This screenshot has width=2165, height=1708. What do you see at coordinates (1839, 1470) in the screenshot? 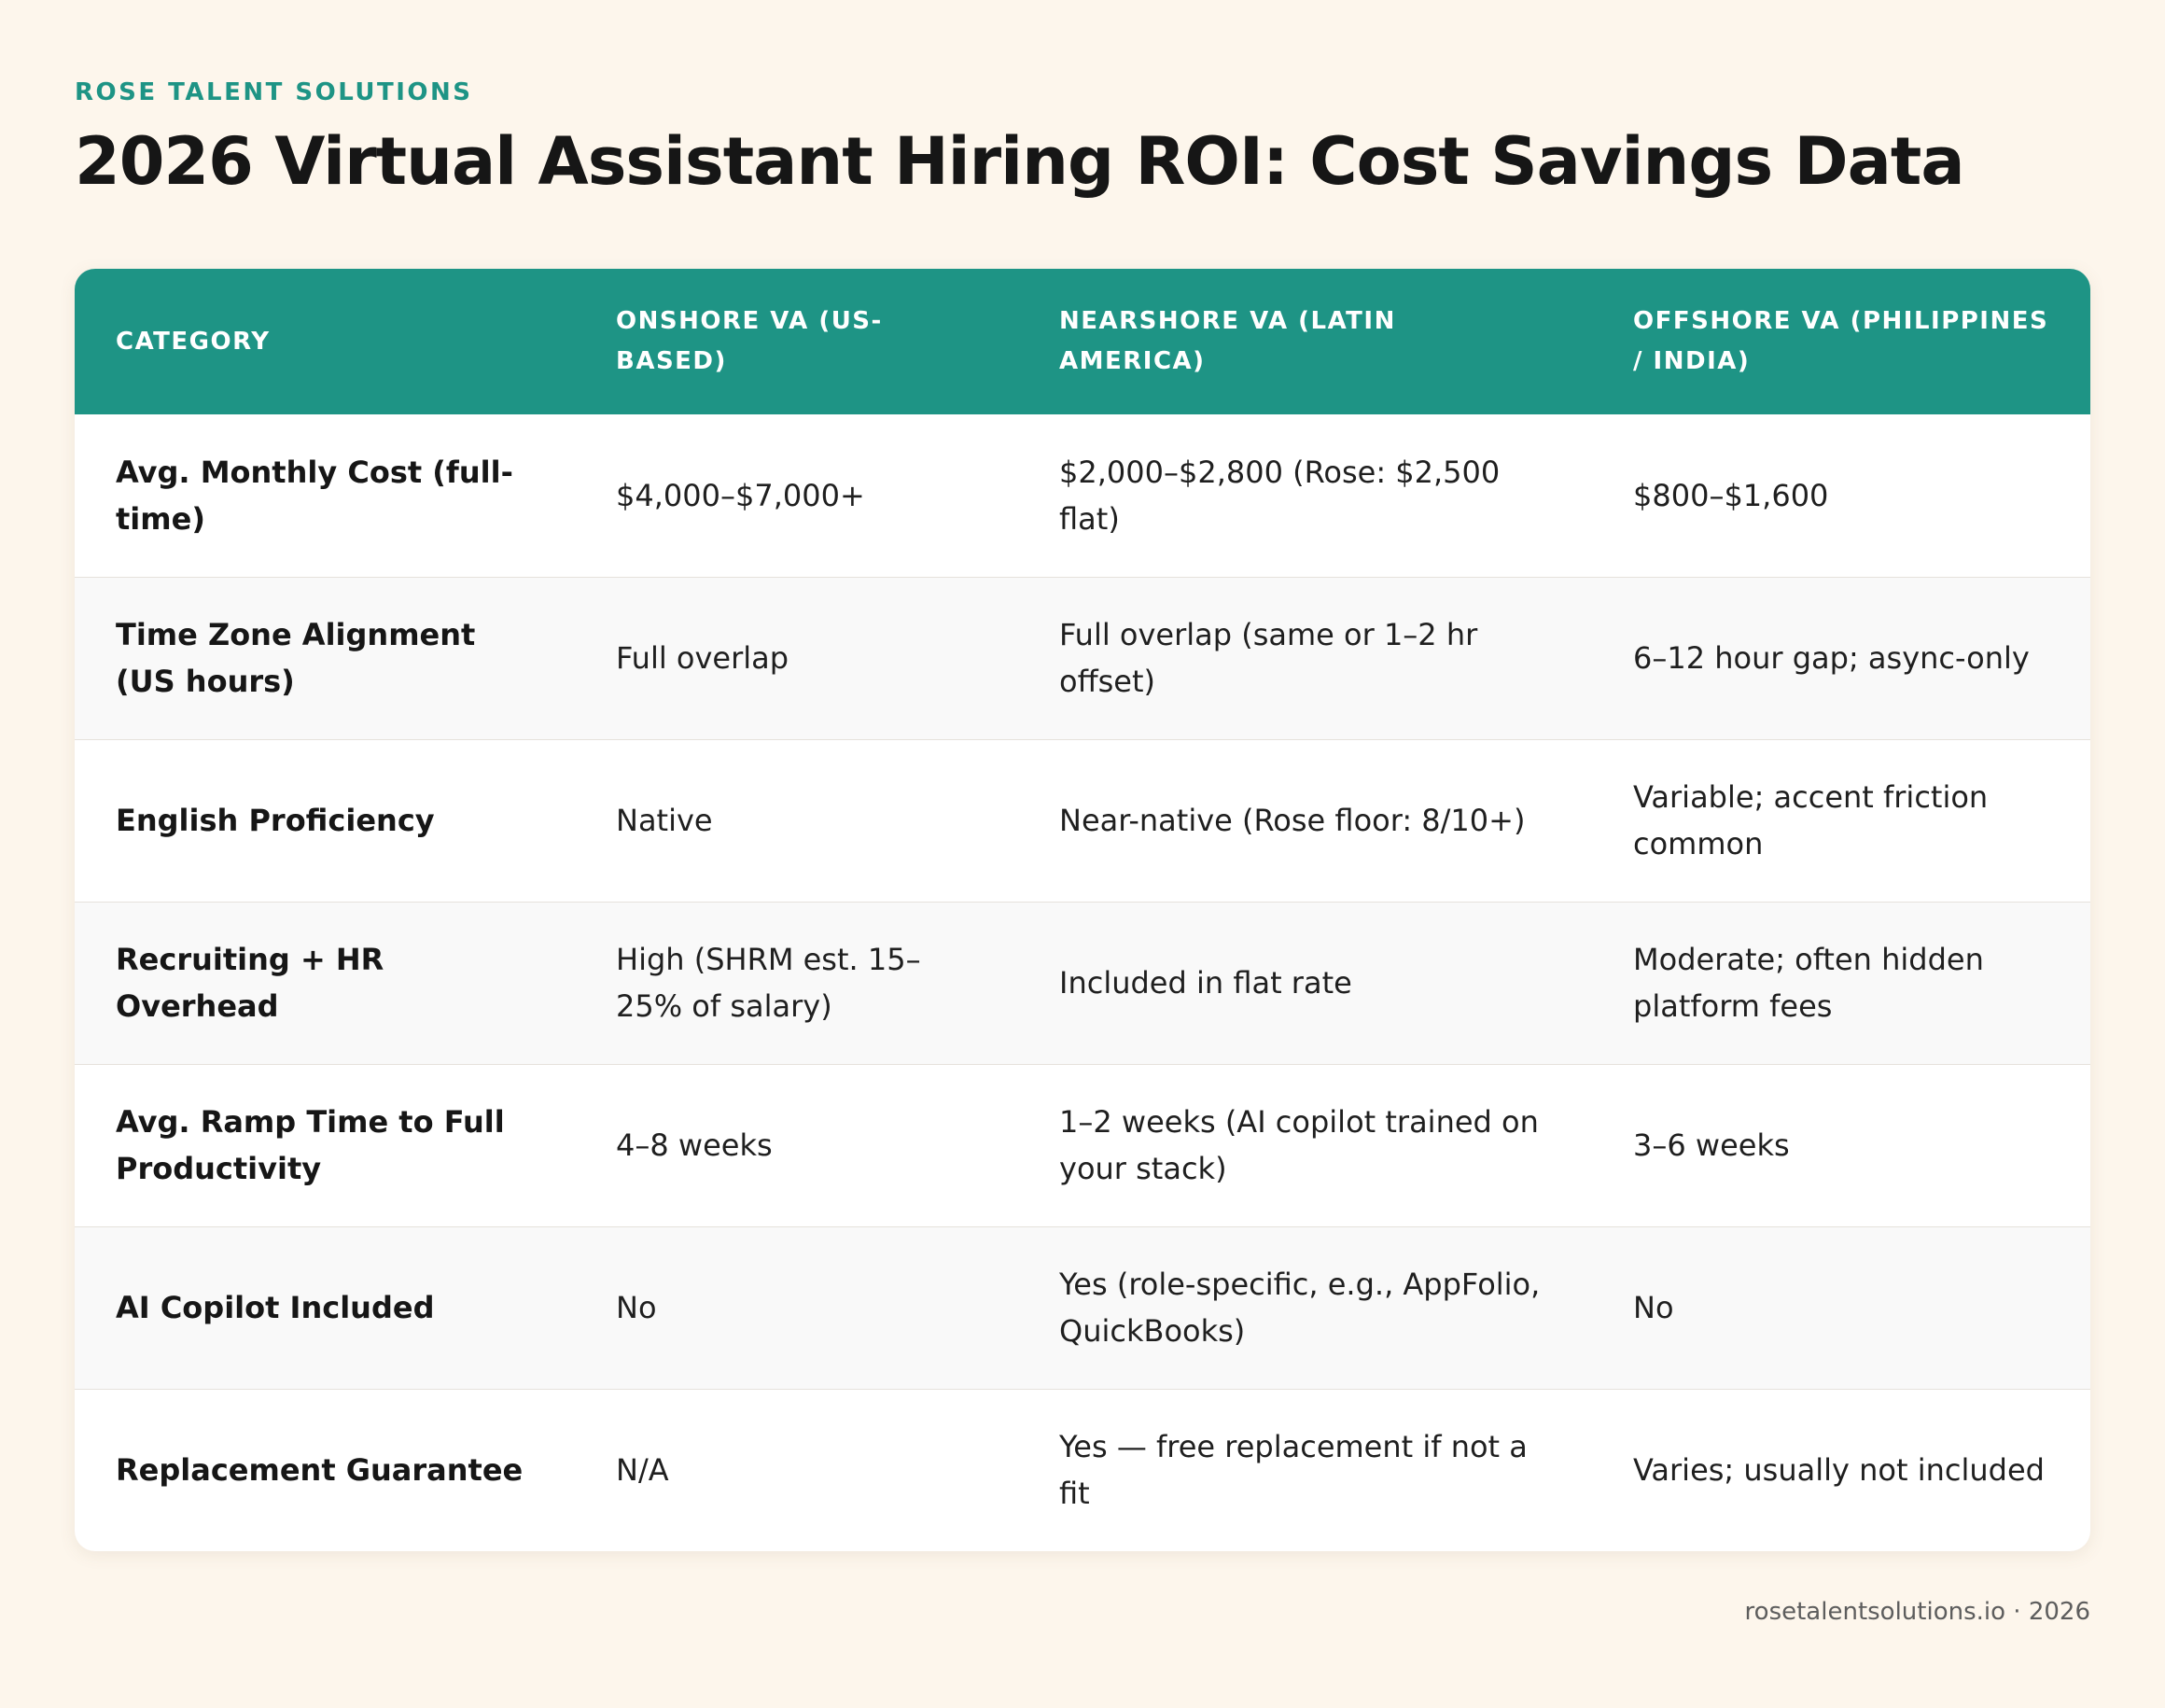
I see `offshore-cell: Varies; usually not included` at bounding box center [1839, 1470].